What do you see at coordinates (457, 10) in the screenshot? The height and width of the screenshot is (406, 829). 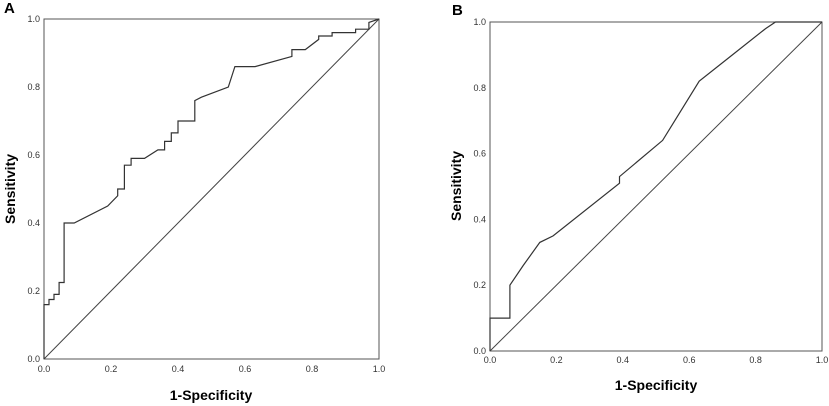 I see `panel-label-b: B` at bounding box center [457, 10].